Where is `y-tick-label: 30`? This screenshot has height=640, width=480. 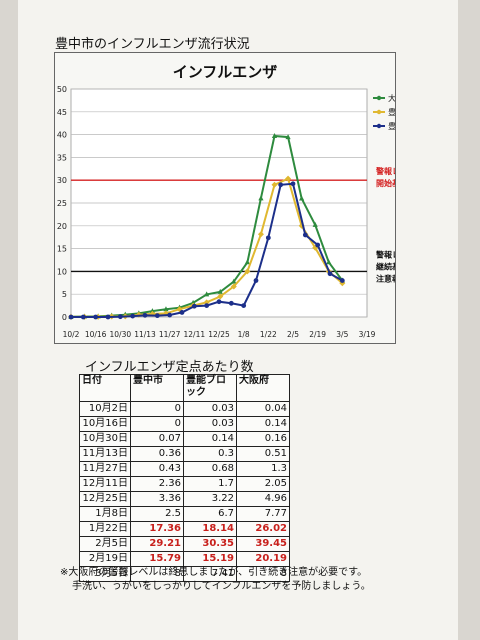 y-tick-label: 30 is located at coordinates (62, 180).